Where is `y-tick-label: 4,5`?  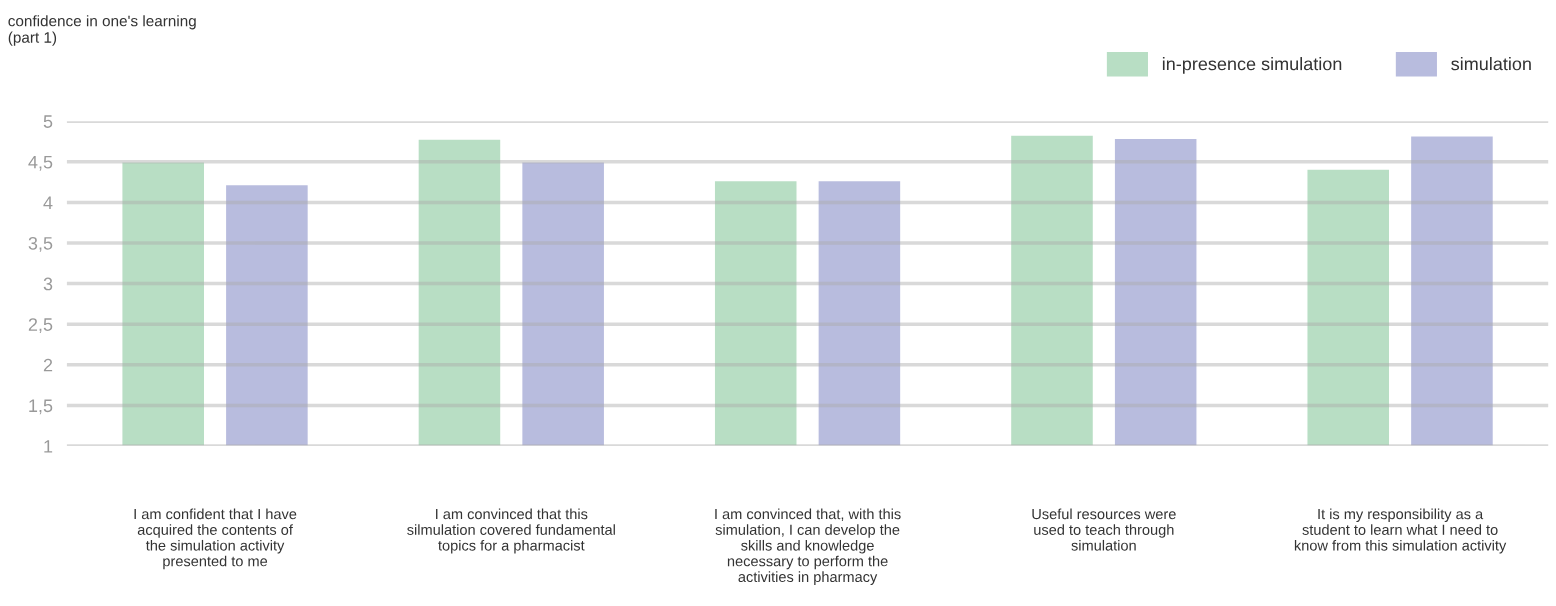
y-tick-label: 4,5 is located at coordinates (40, 163).